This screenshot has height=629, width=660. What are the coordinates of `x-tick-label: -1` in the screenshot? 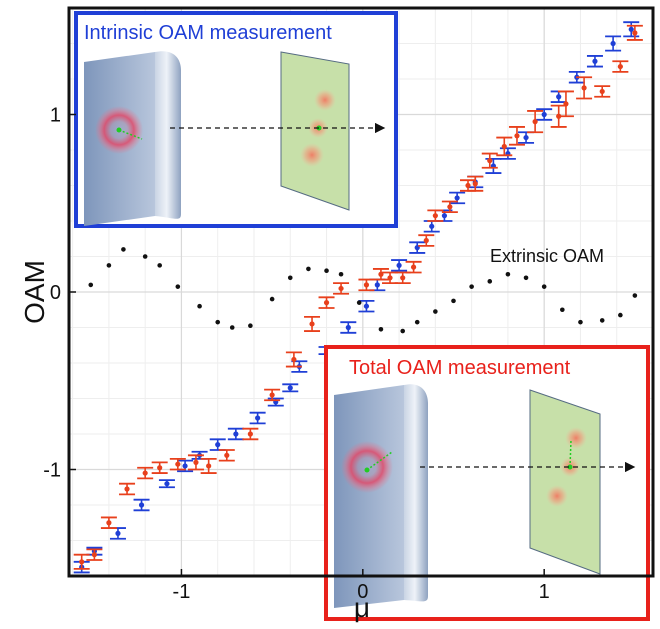 It's located at (182, 592).